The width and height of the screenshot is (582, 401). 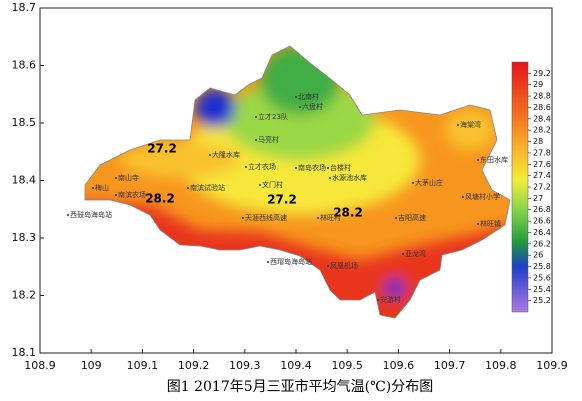 What do you see at coordinates (542, 300) in the screenshot?
I see `colorbar-tick-label: 25.2` at bounding box center [542, 300].